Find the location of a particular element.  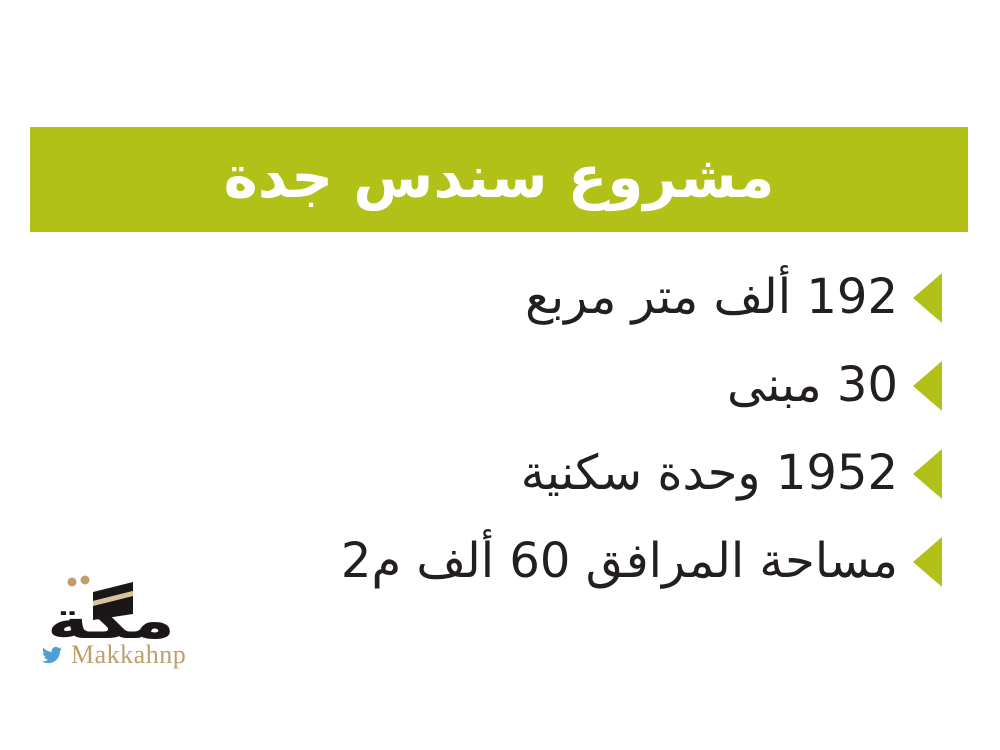

kaaba-icon is located at coordinates (113, 601).